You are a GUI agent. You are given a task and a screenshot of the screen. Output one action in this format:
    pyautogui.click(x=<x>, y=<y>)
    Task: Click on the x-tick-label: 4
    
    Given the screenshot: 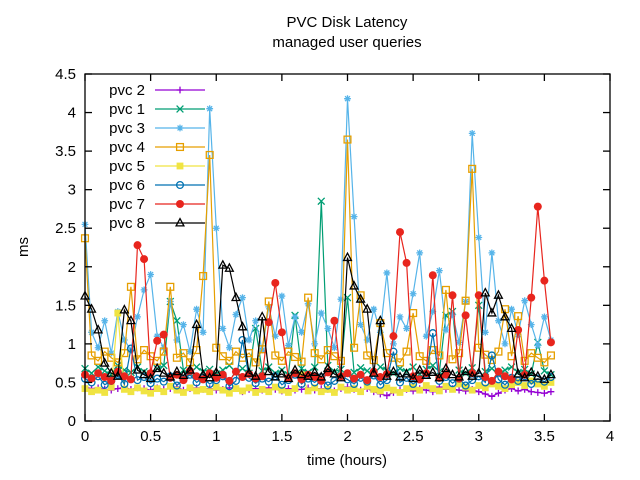 What is the action you would take?
    pyautogui.click(x=610, y=436)
    